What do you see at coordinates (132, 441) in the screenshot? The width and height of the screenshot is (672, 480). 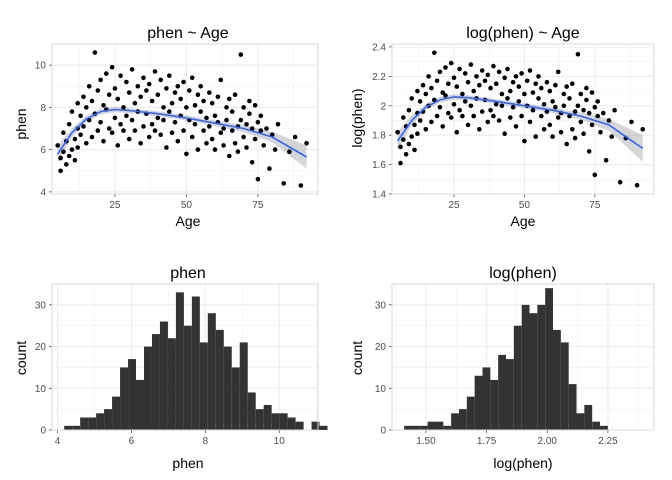 I see `x-tick-label: 6` at bounding box center [132, 441].